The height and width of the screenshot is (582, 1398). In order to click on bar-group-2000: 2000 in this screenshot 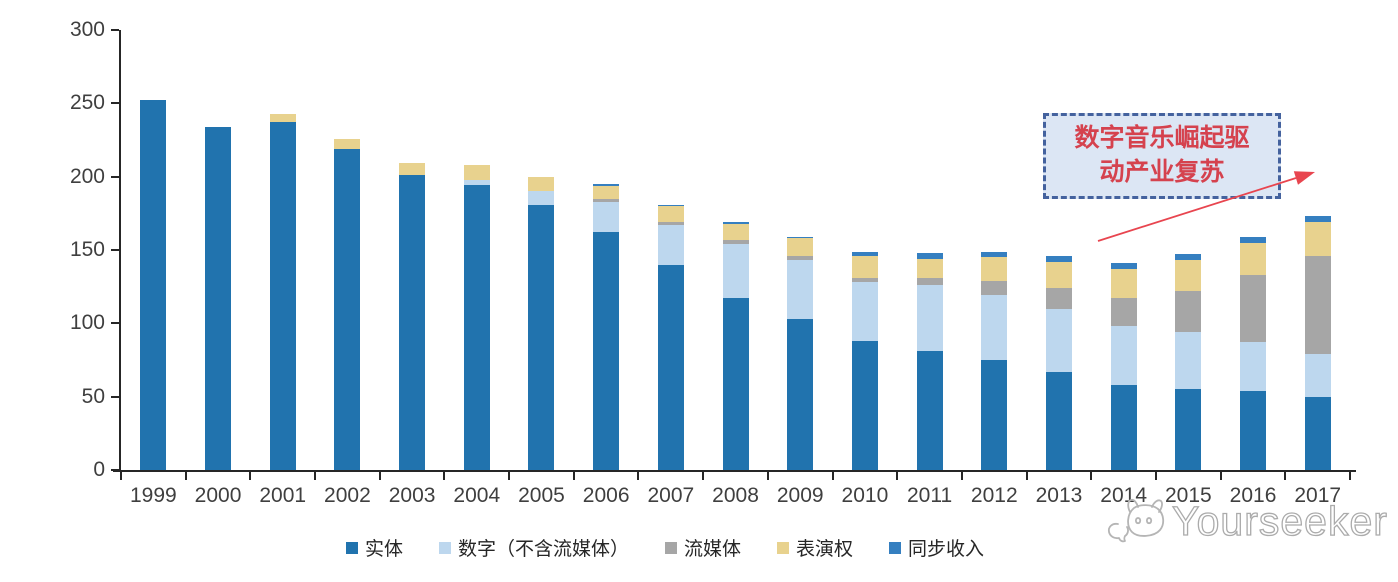, I will do `click(218, 268)`.